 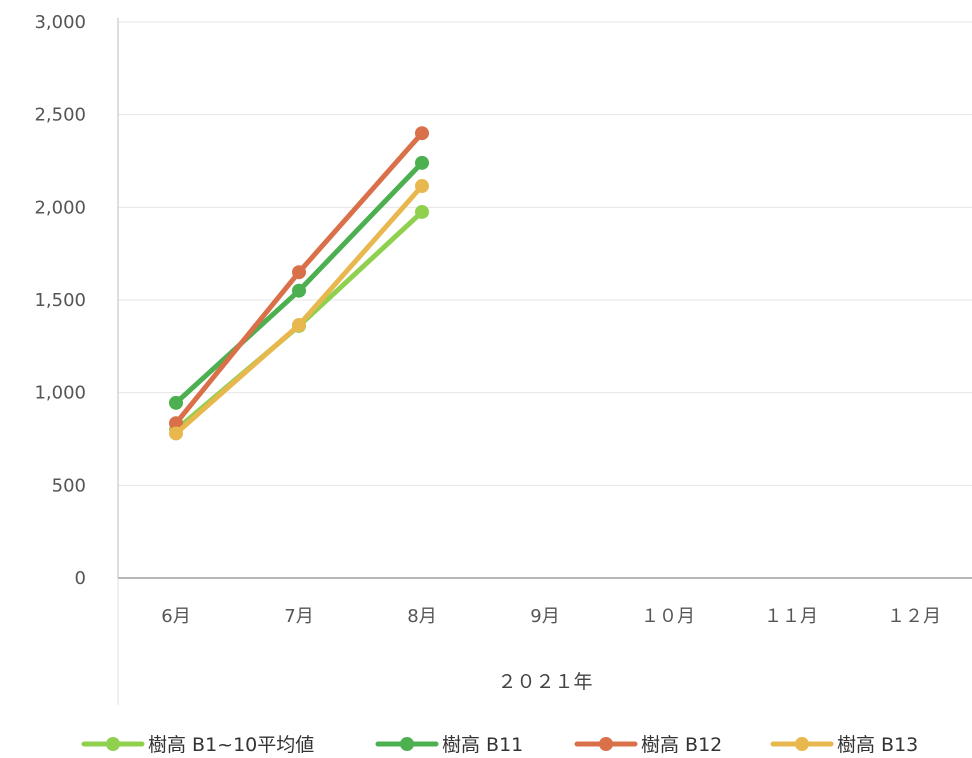 I want to click on y-tick-label-5: 2,500, so click(x=60, y=115).